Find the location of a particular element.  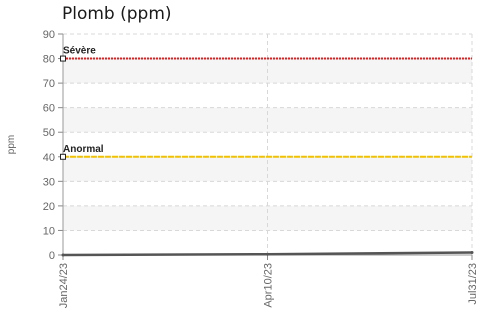

y-tick-label: 30 is located at coordinates (49, 182).